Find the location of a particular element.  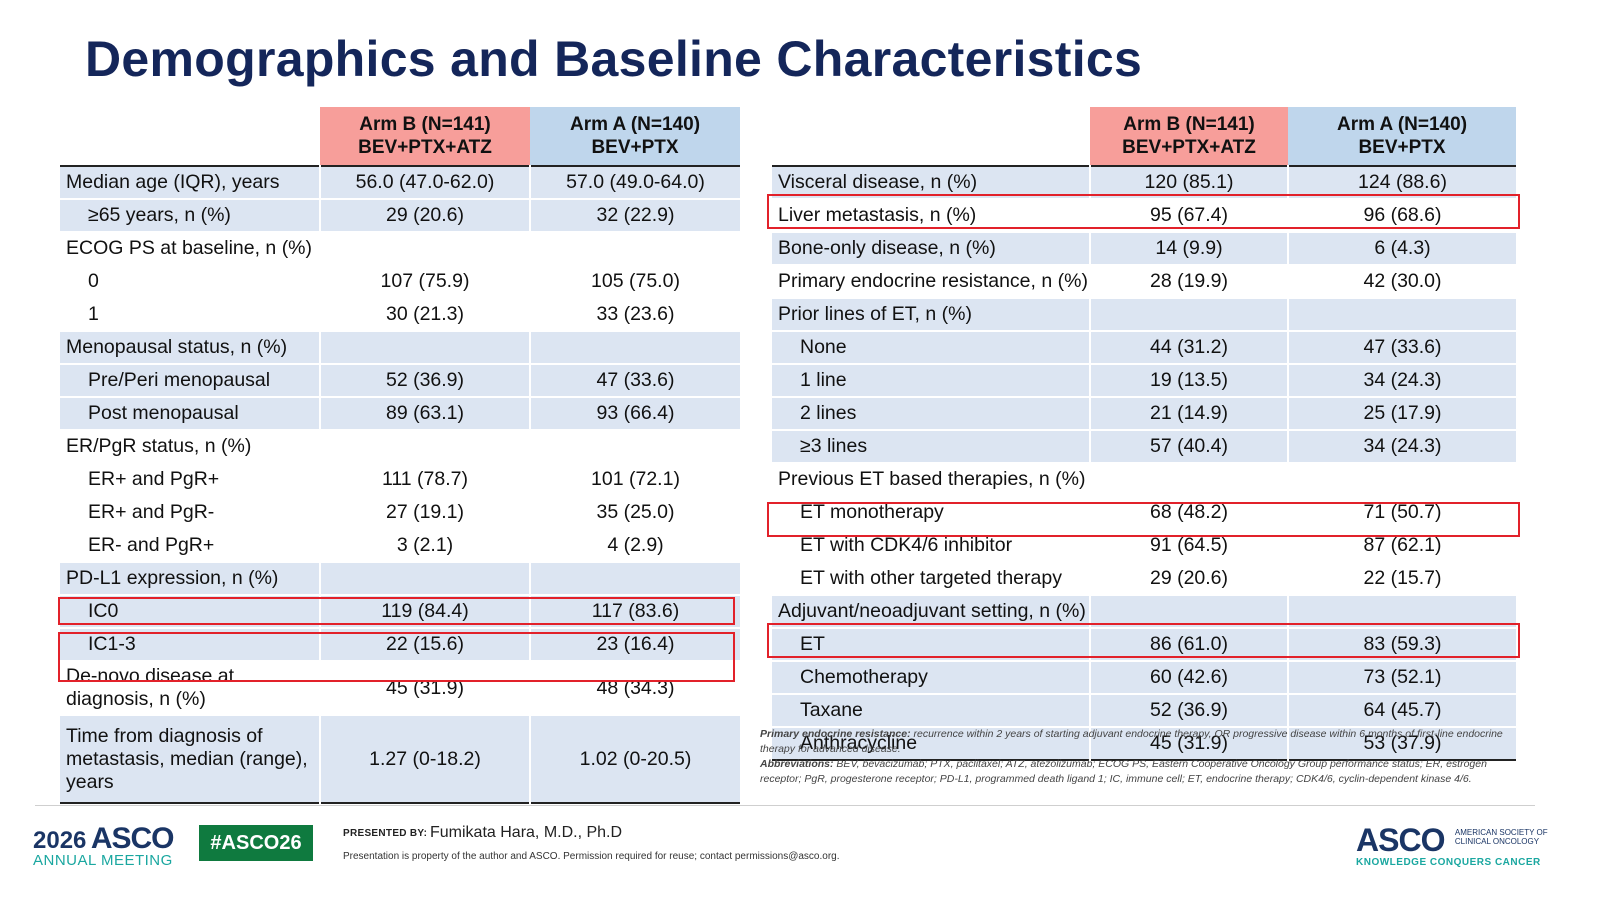

row-label: Taxane is located at coordinates (931, 710).